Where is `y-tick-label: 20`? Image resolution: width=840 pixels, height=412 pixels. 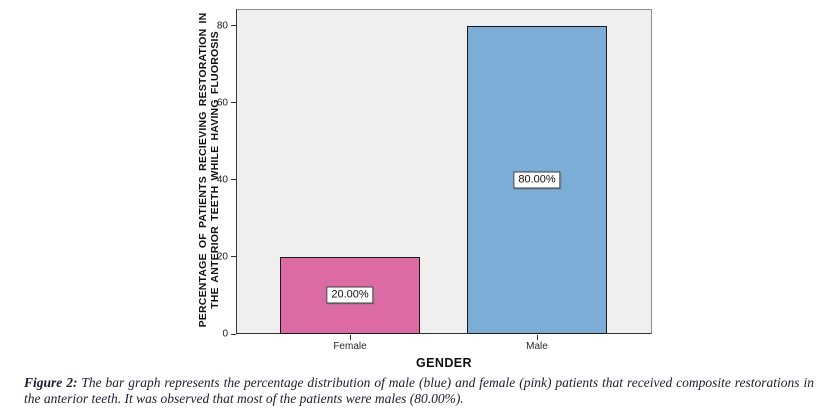
y-tick-label: 20 is located at coordinates (222, 257).